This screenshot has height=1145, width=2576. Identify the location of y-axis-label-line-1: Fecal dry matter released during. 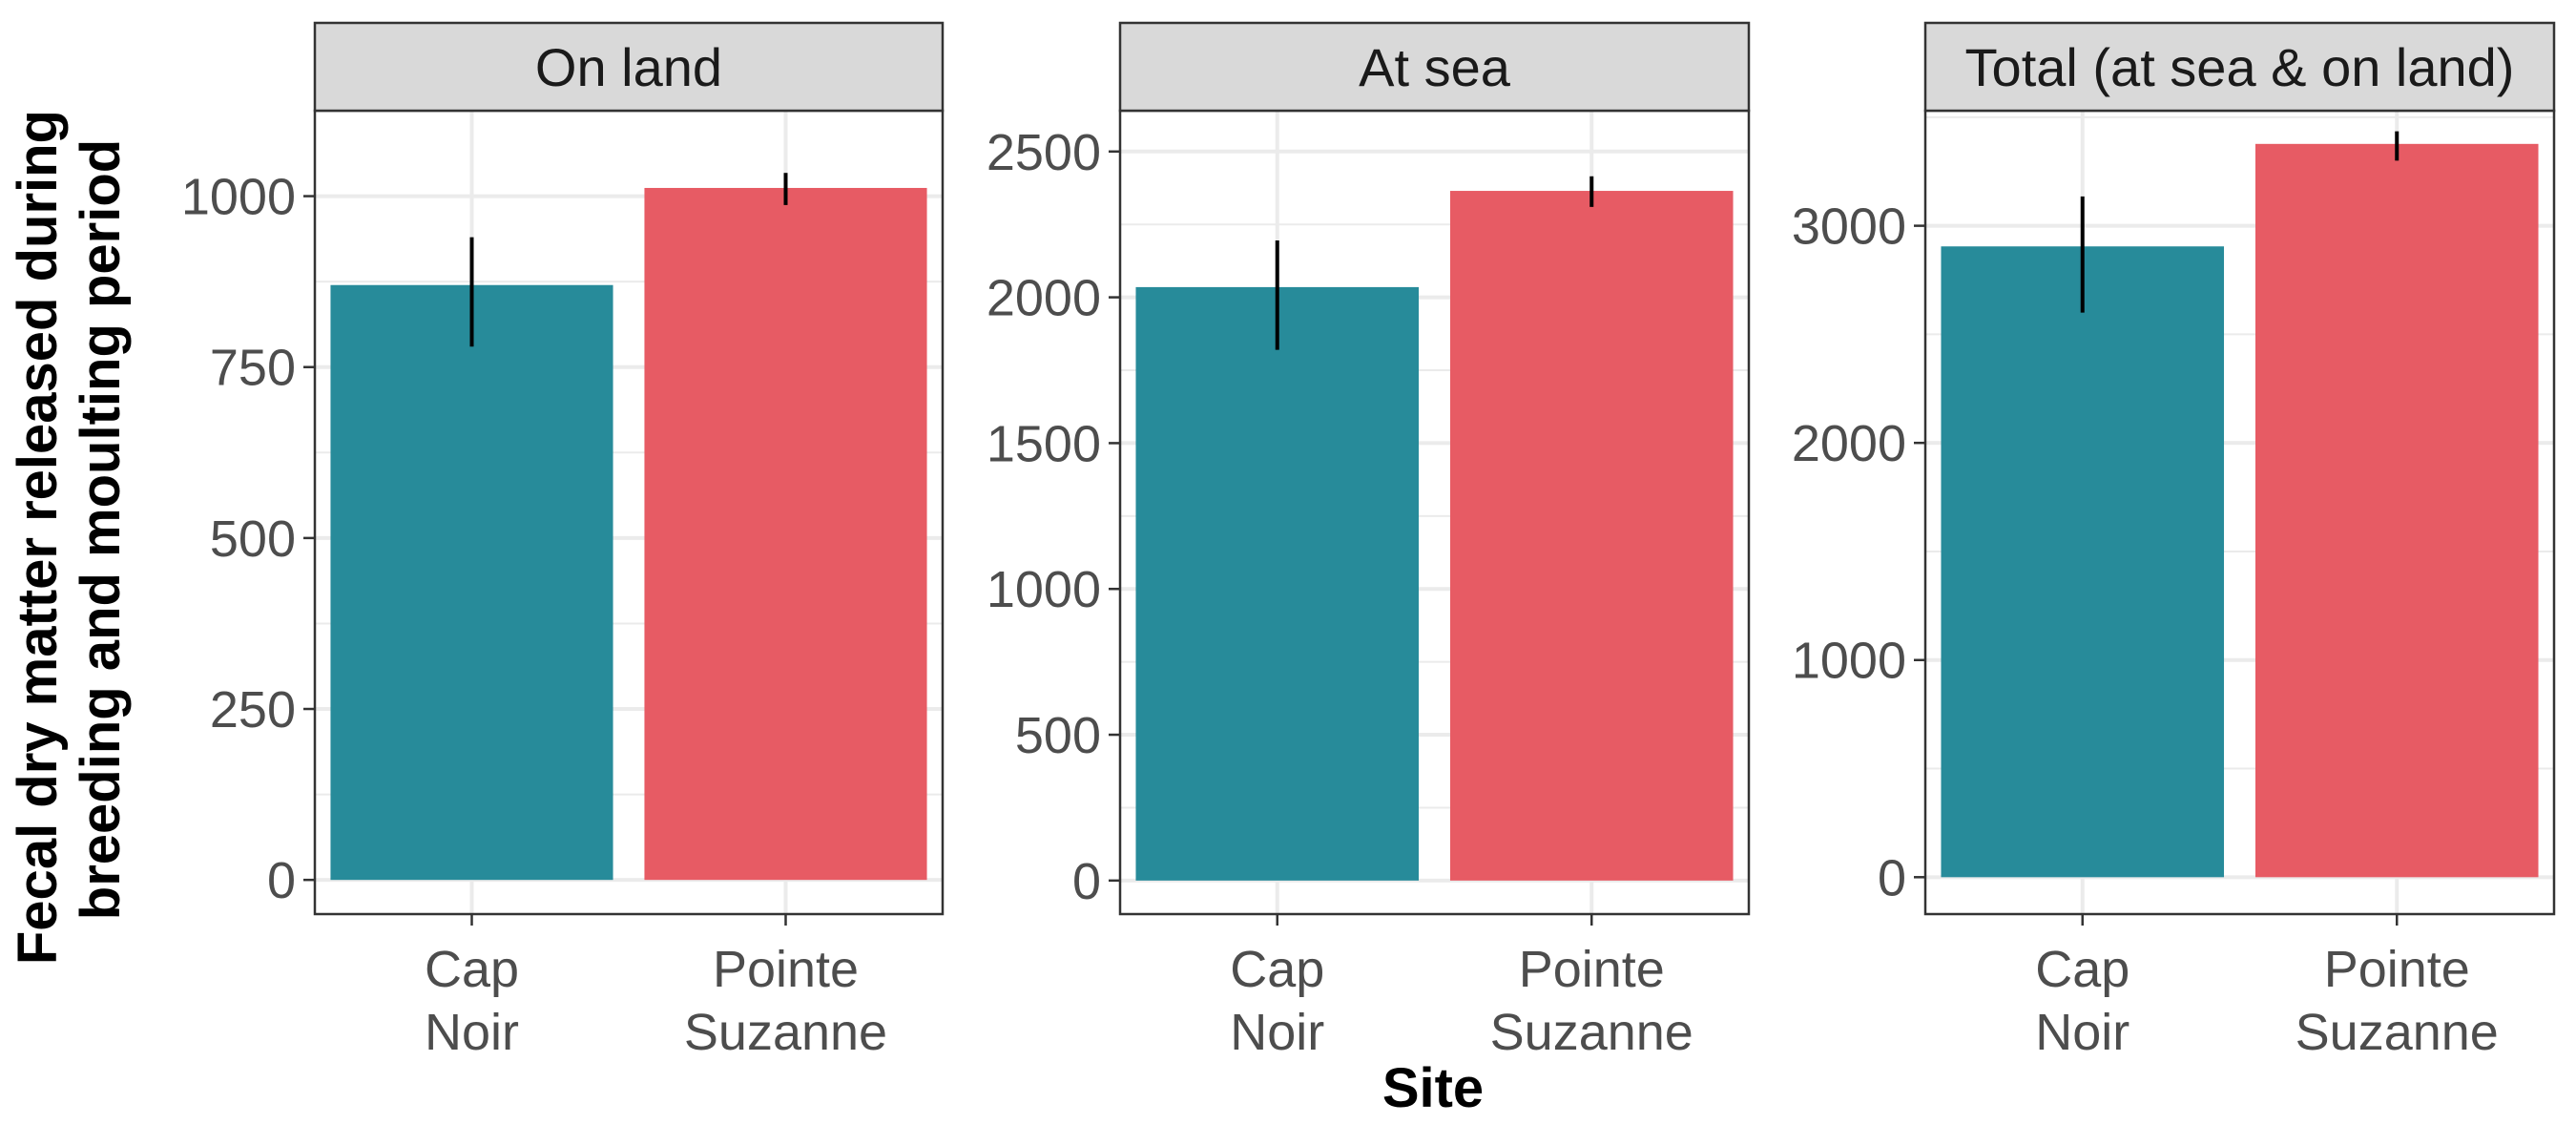
(38, 537).